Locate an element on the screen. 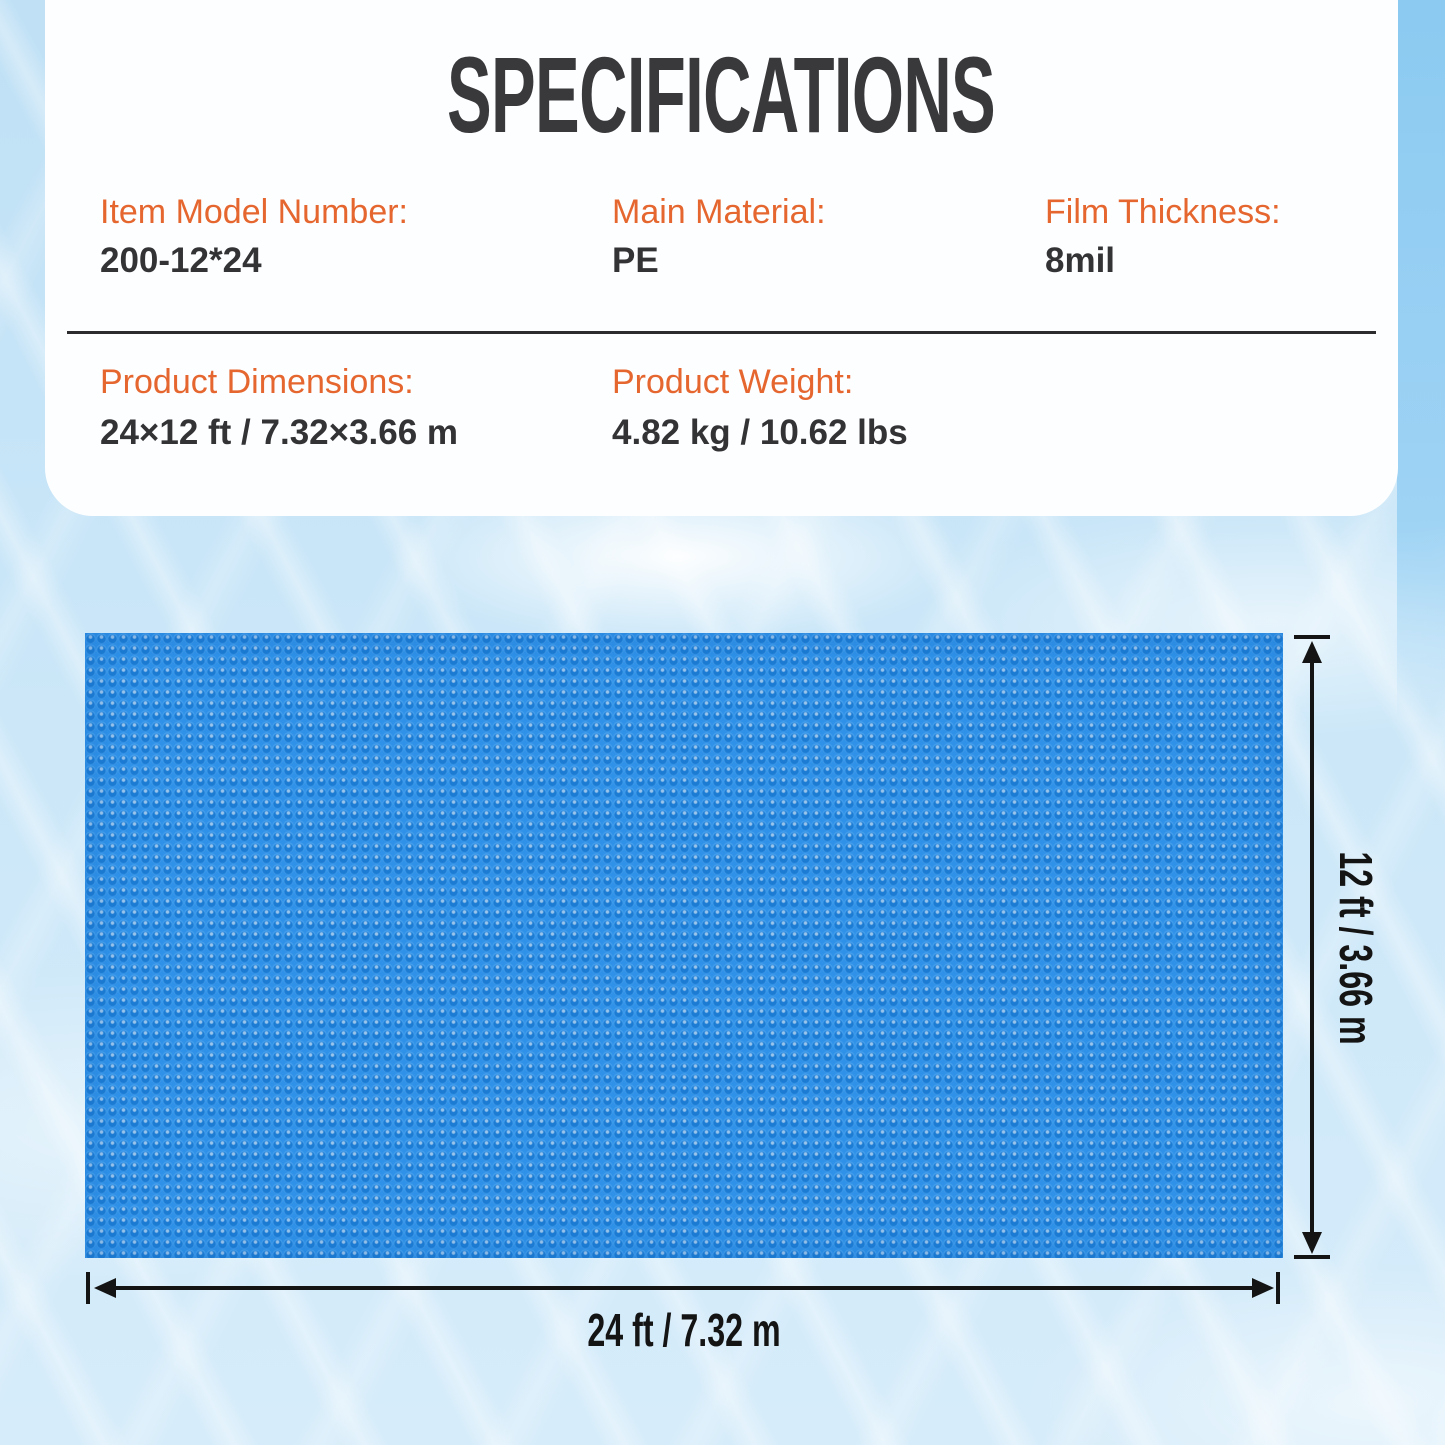 This screenshot has height=1445, width=1445. page-title-wrap: SPECIFICATIONS is located at coordinates (721, 95).